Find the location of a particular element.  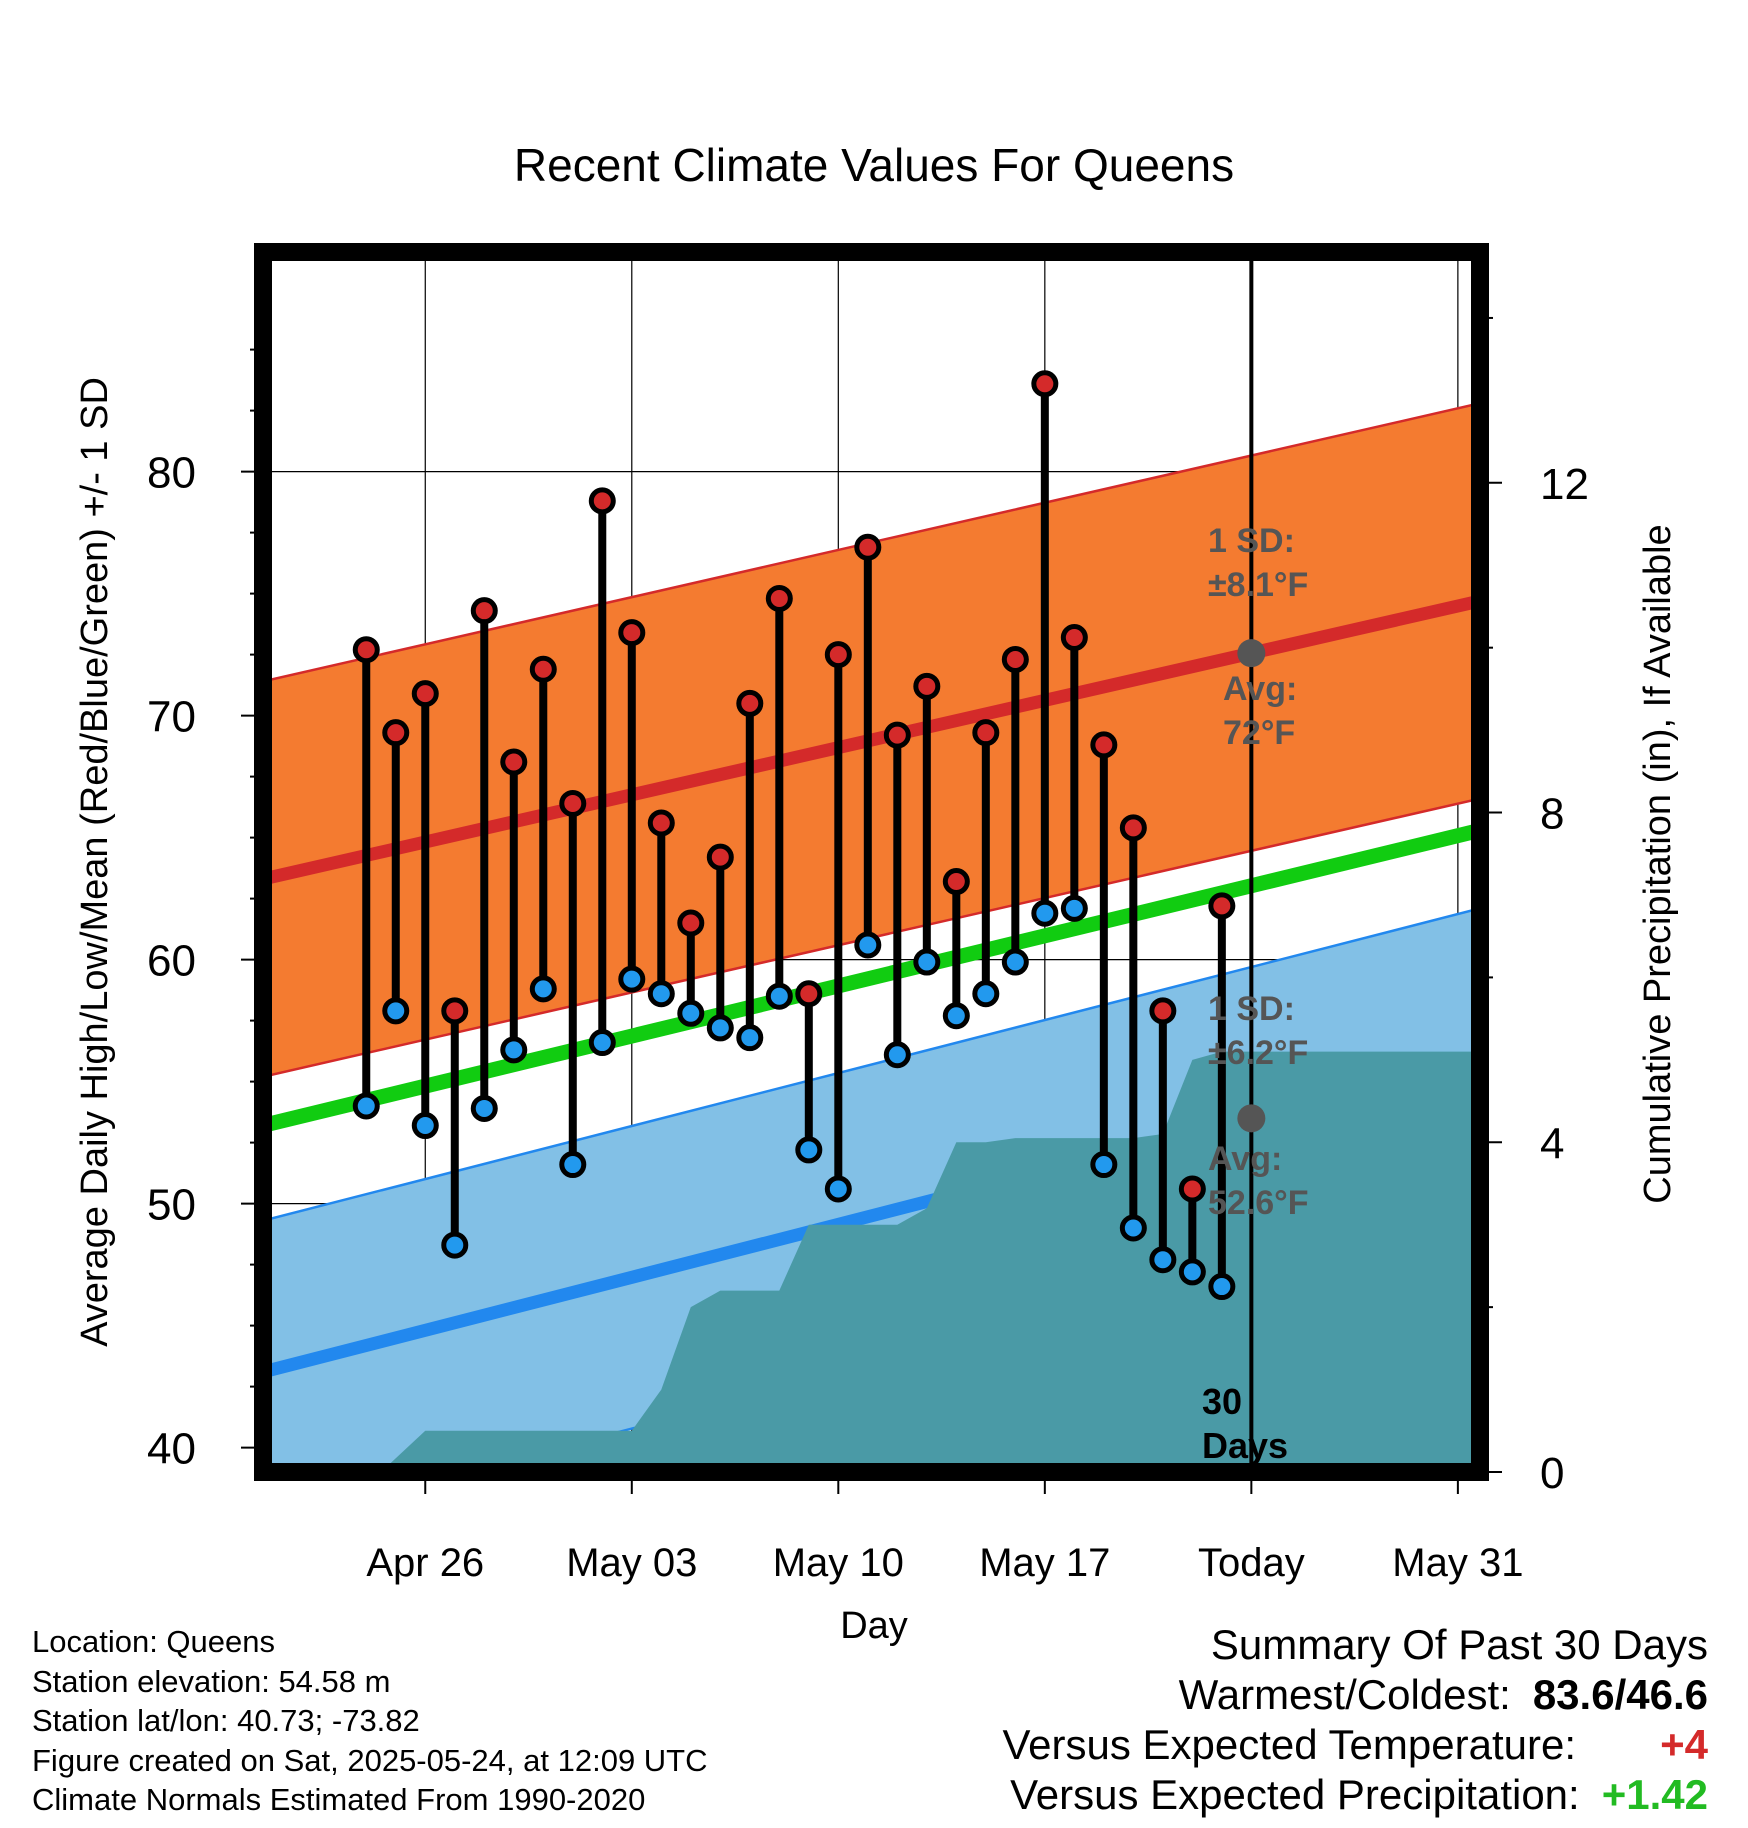

x-axis-label: Day is located at coordinates (874, 1626).